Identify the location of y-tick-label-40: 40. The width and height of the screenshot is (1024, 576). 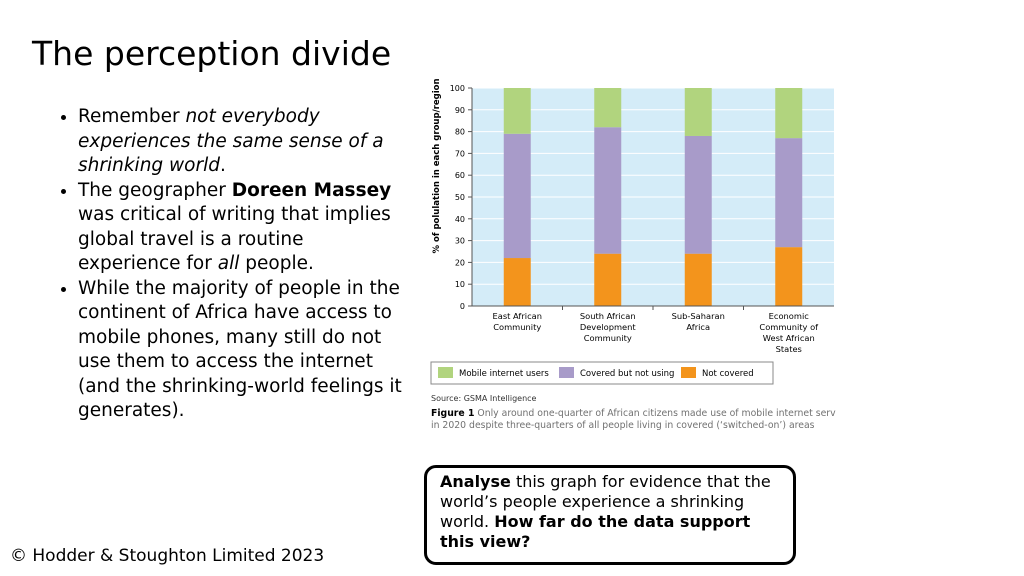
(460, 219).